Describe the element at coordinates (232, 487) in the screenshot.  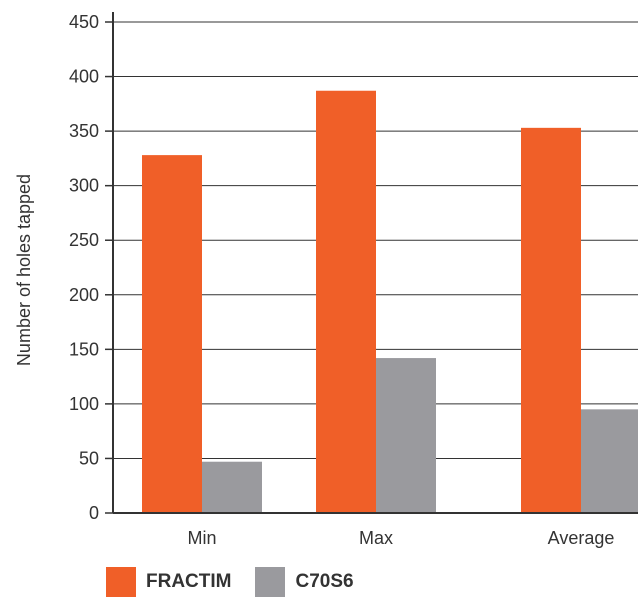
I see `bar-c70s6-min` at that location.